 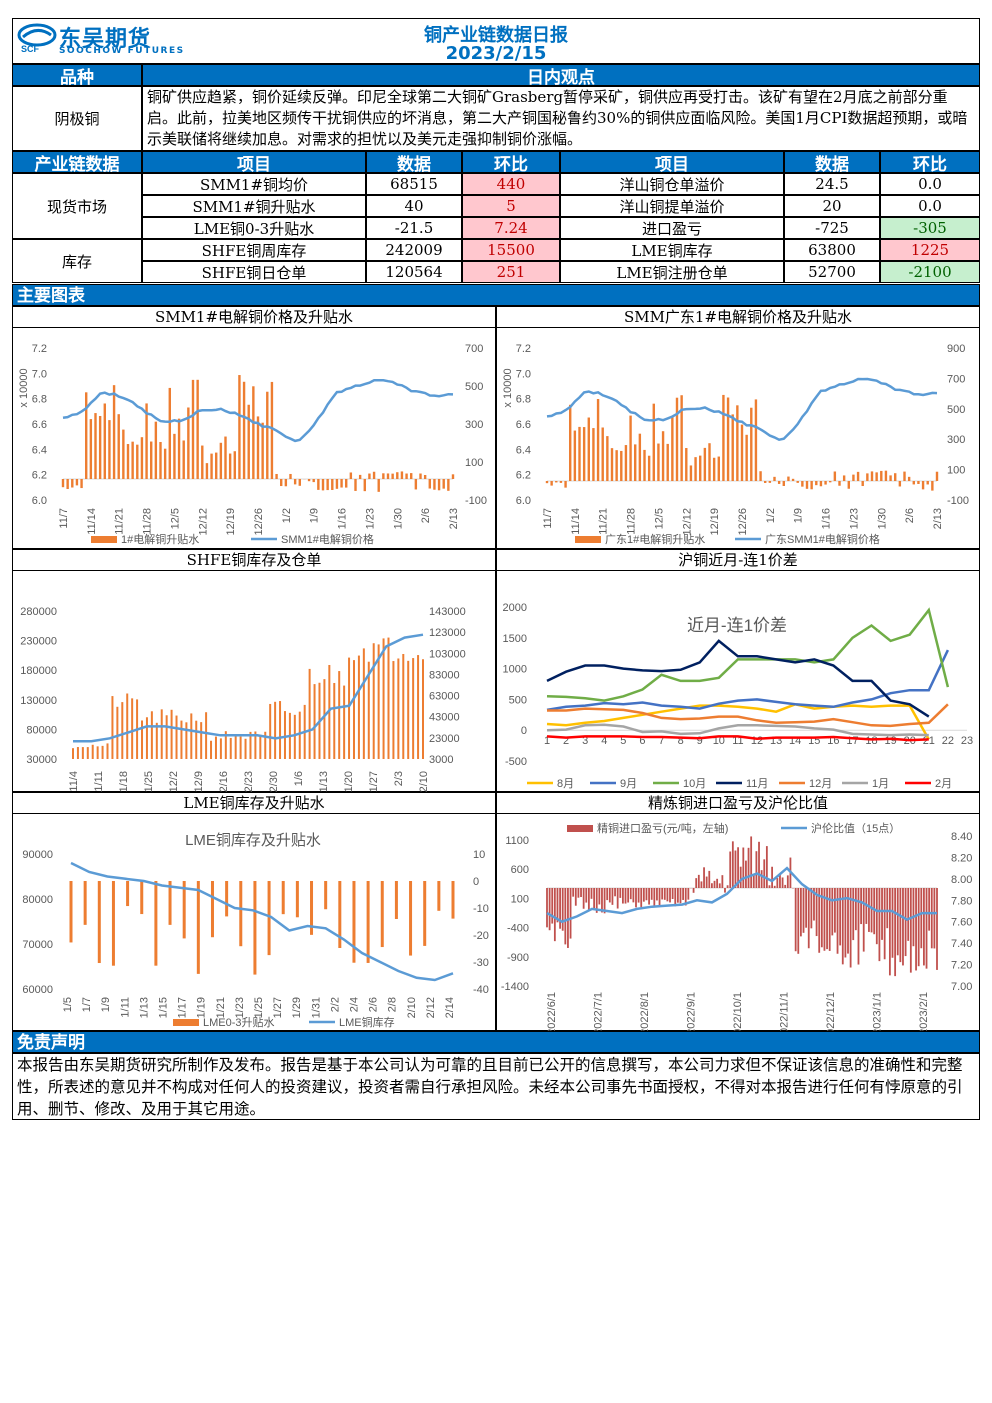 I want to click on x-tick-label: 12/19, so click(x=715, y=522).